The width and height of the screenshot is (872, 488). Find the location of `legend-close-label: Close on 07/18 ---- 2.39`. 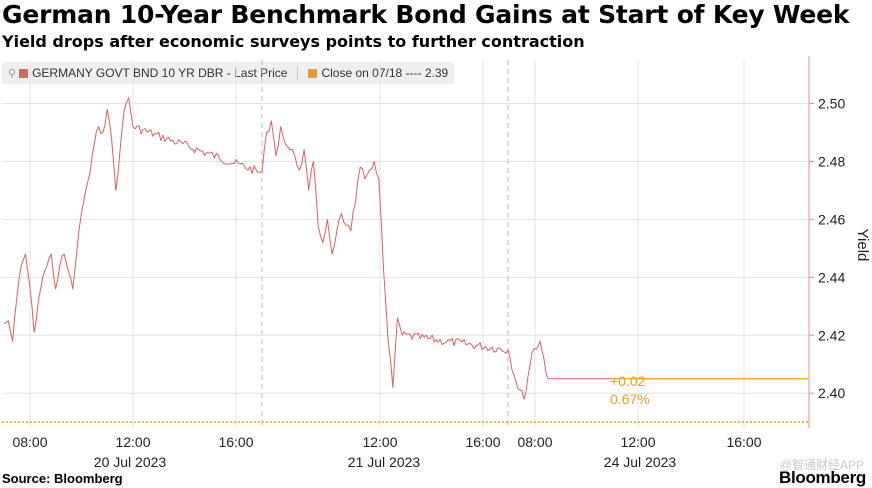

legend-close-label: Close on 07/18 ---- 2.39 is located at coordinates (385, 73).